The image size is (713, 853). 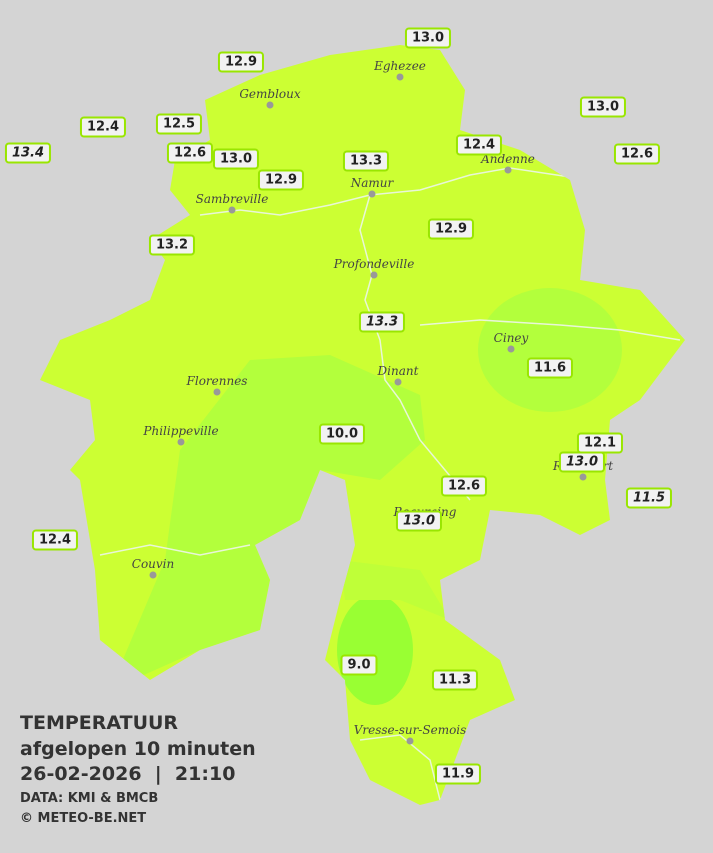 What do you see at coordinates (217, 381) in the screenshot?
I see `city-name: Florennes` at bounding box center [217, 381].